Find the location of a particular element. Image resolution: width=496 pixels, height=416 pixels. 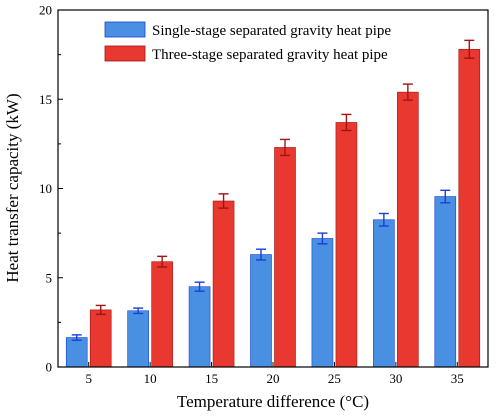

x-axis: 5 10 15 20 25 30 35 is located at coordinates (274, 374).